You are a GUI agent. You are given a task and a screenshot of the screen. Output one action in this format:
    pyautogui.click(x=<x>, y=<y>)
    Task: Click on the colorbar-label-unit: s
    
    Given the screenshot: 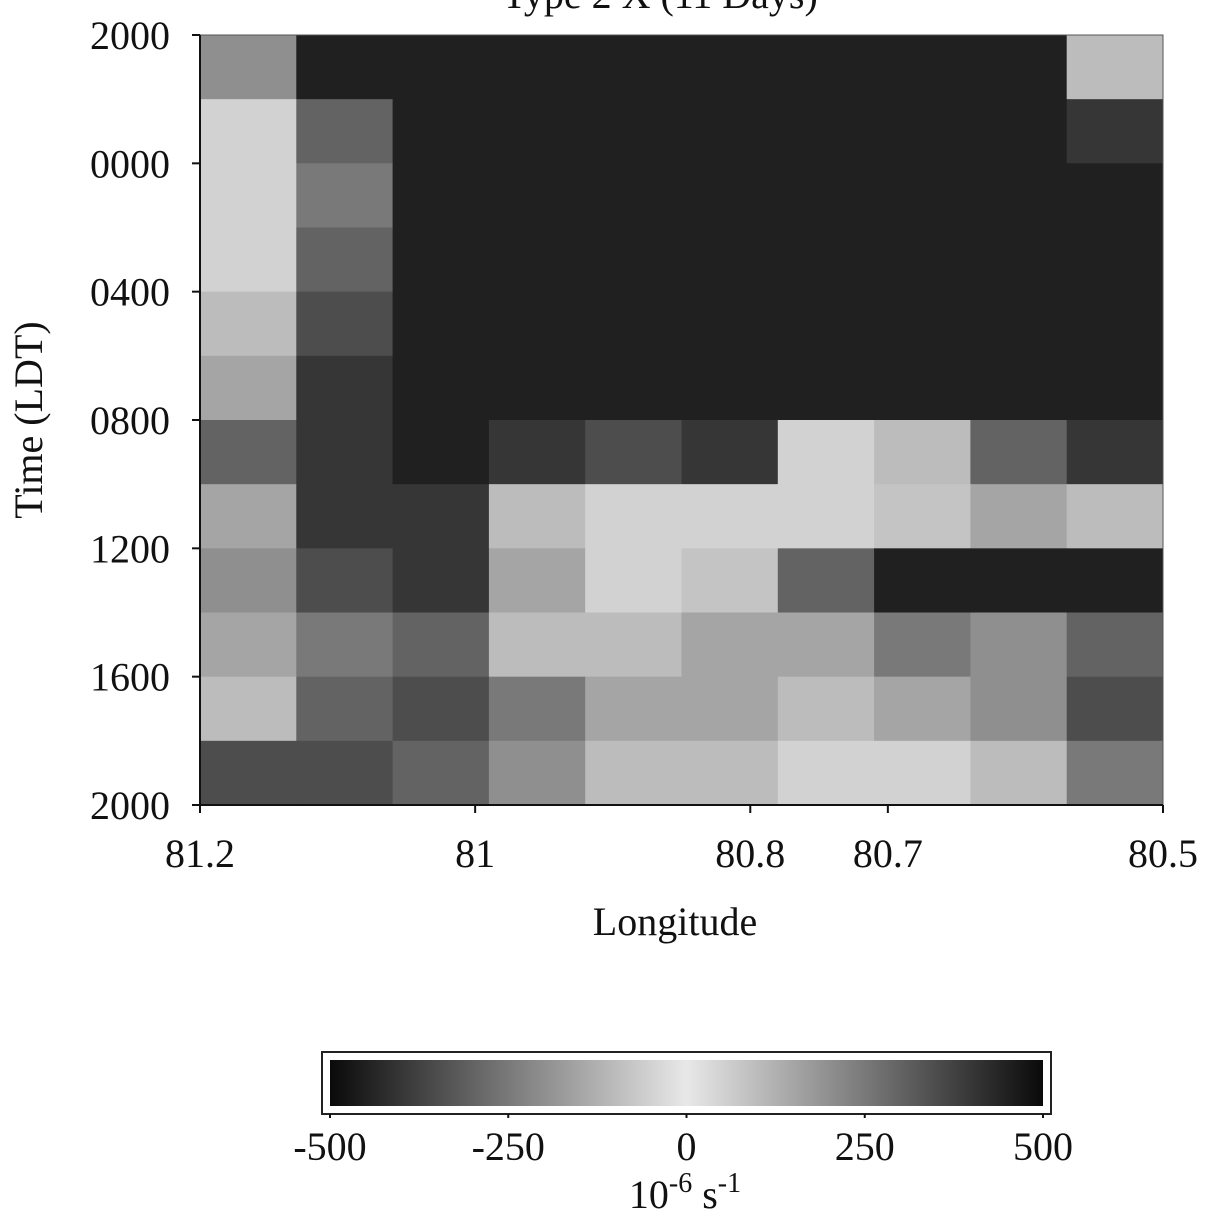 What is the action you would take?
    pyautogui.click(x=705, y=1193)
    